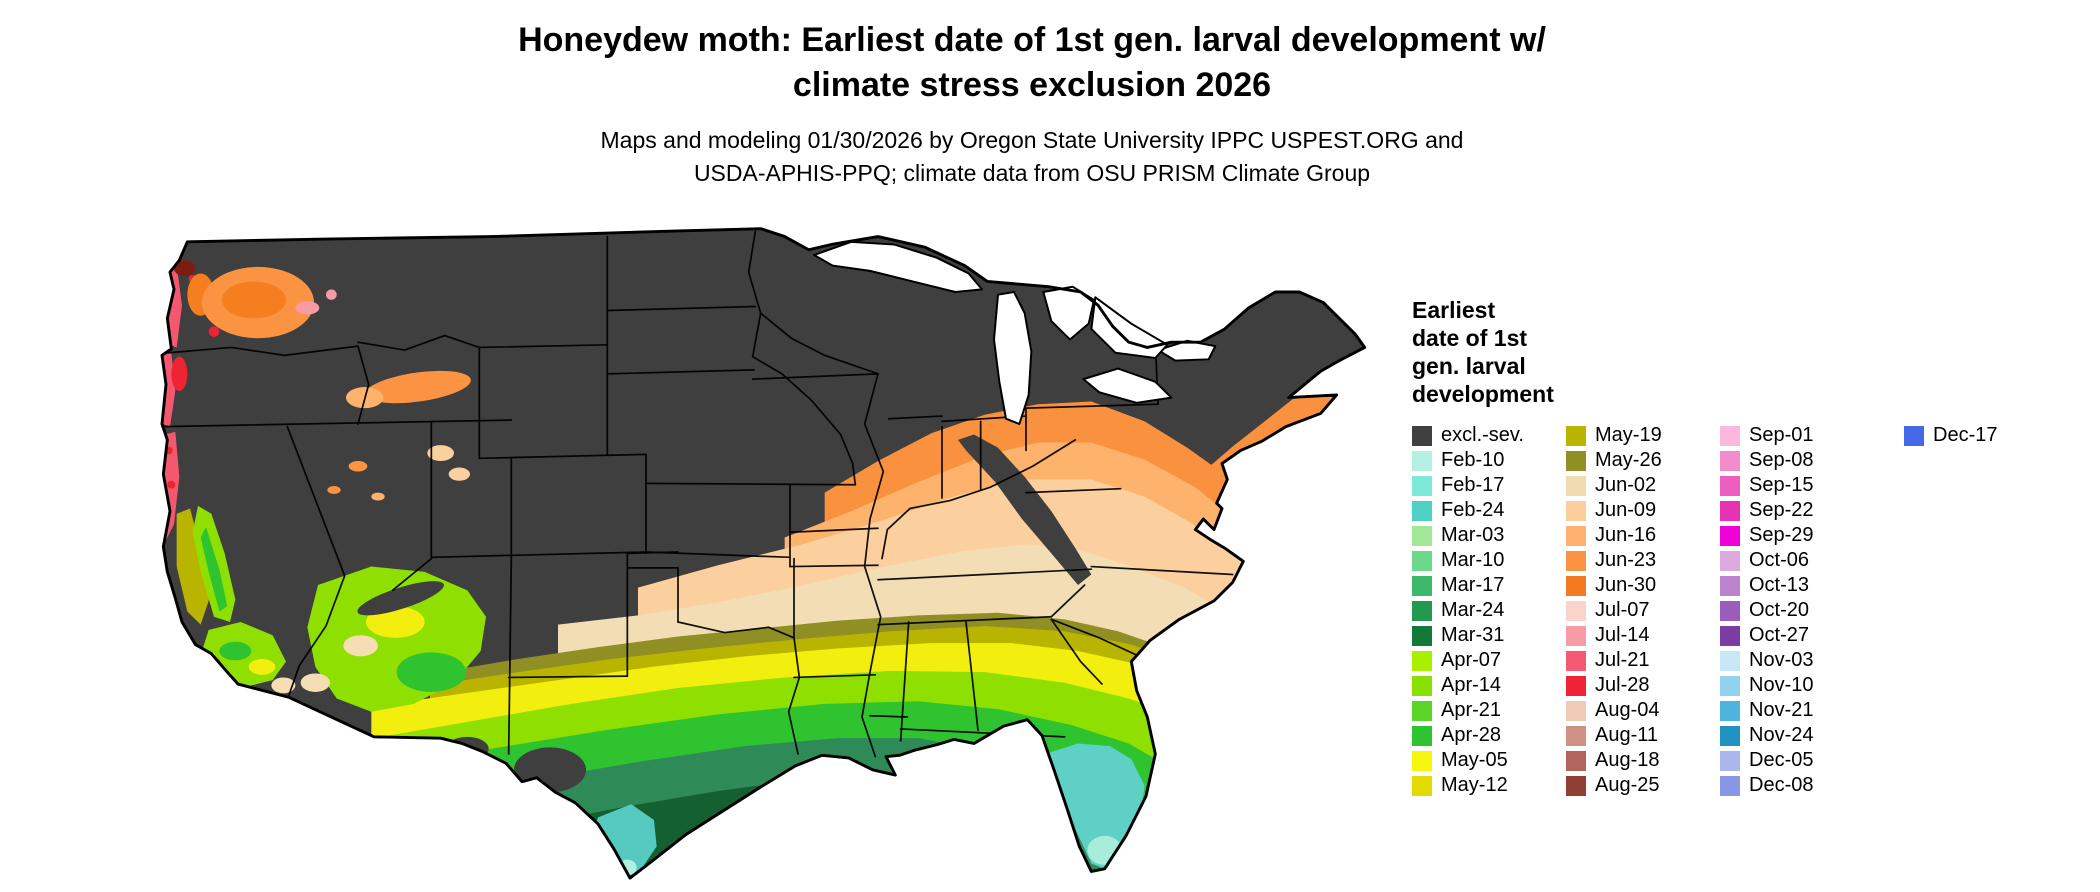 The width and height of the screenshot is (2100, 892). What do you see at coordinates (1473, 485) in the screenshot?
I see `legend-label: Feb-17` at bounding box center [1473, 485].